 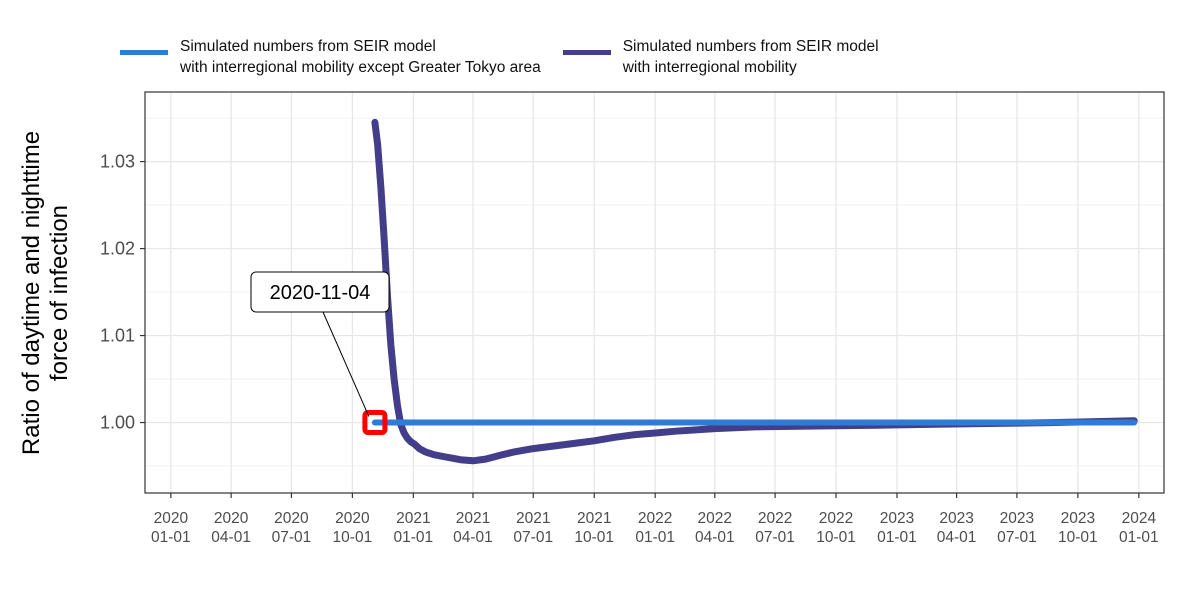 I want to click on x-tick-label: 2022 01-01, so click(x=655, y=528).